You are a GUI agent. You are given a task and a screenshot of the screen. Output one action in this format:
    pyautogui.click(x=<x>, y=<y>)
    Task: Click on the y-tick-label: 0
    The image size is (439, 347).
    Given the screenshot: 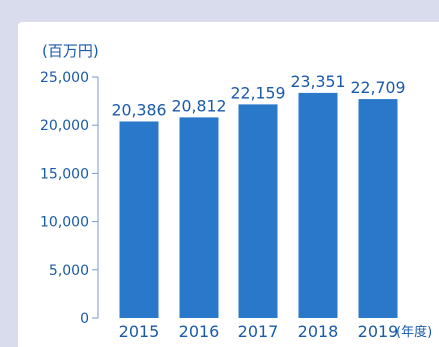 What is the action you would take?
    pyautogui.click(x=84, y=319)
    